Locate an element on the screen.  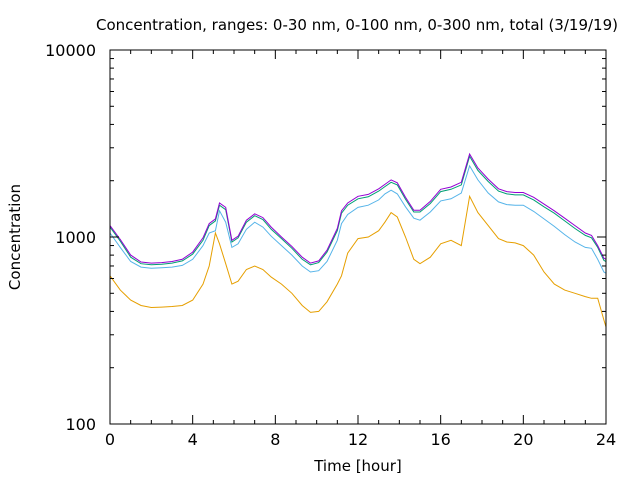
x-tick-label-16: 16 is located at coordinates (440, 439).